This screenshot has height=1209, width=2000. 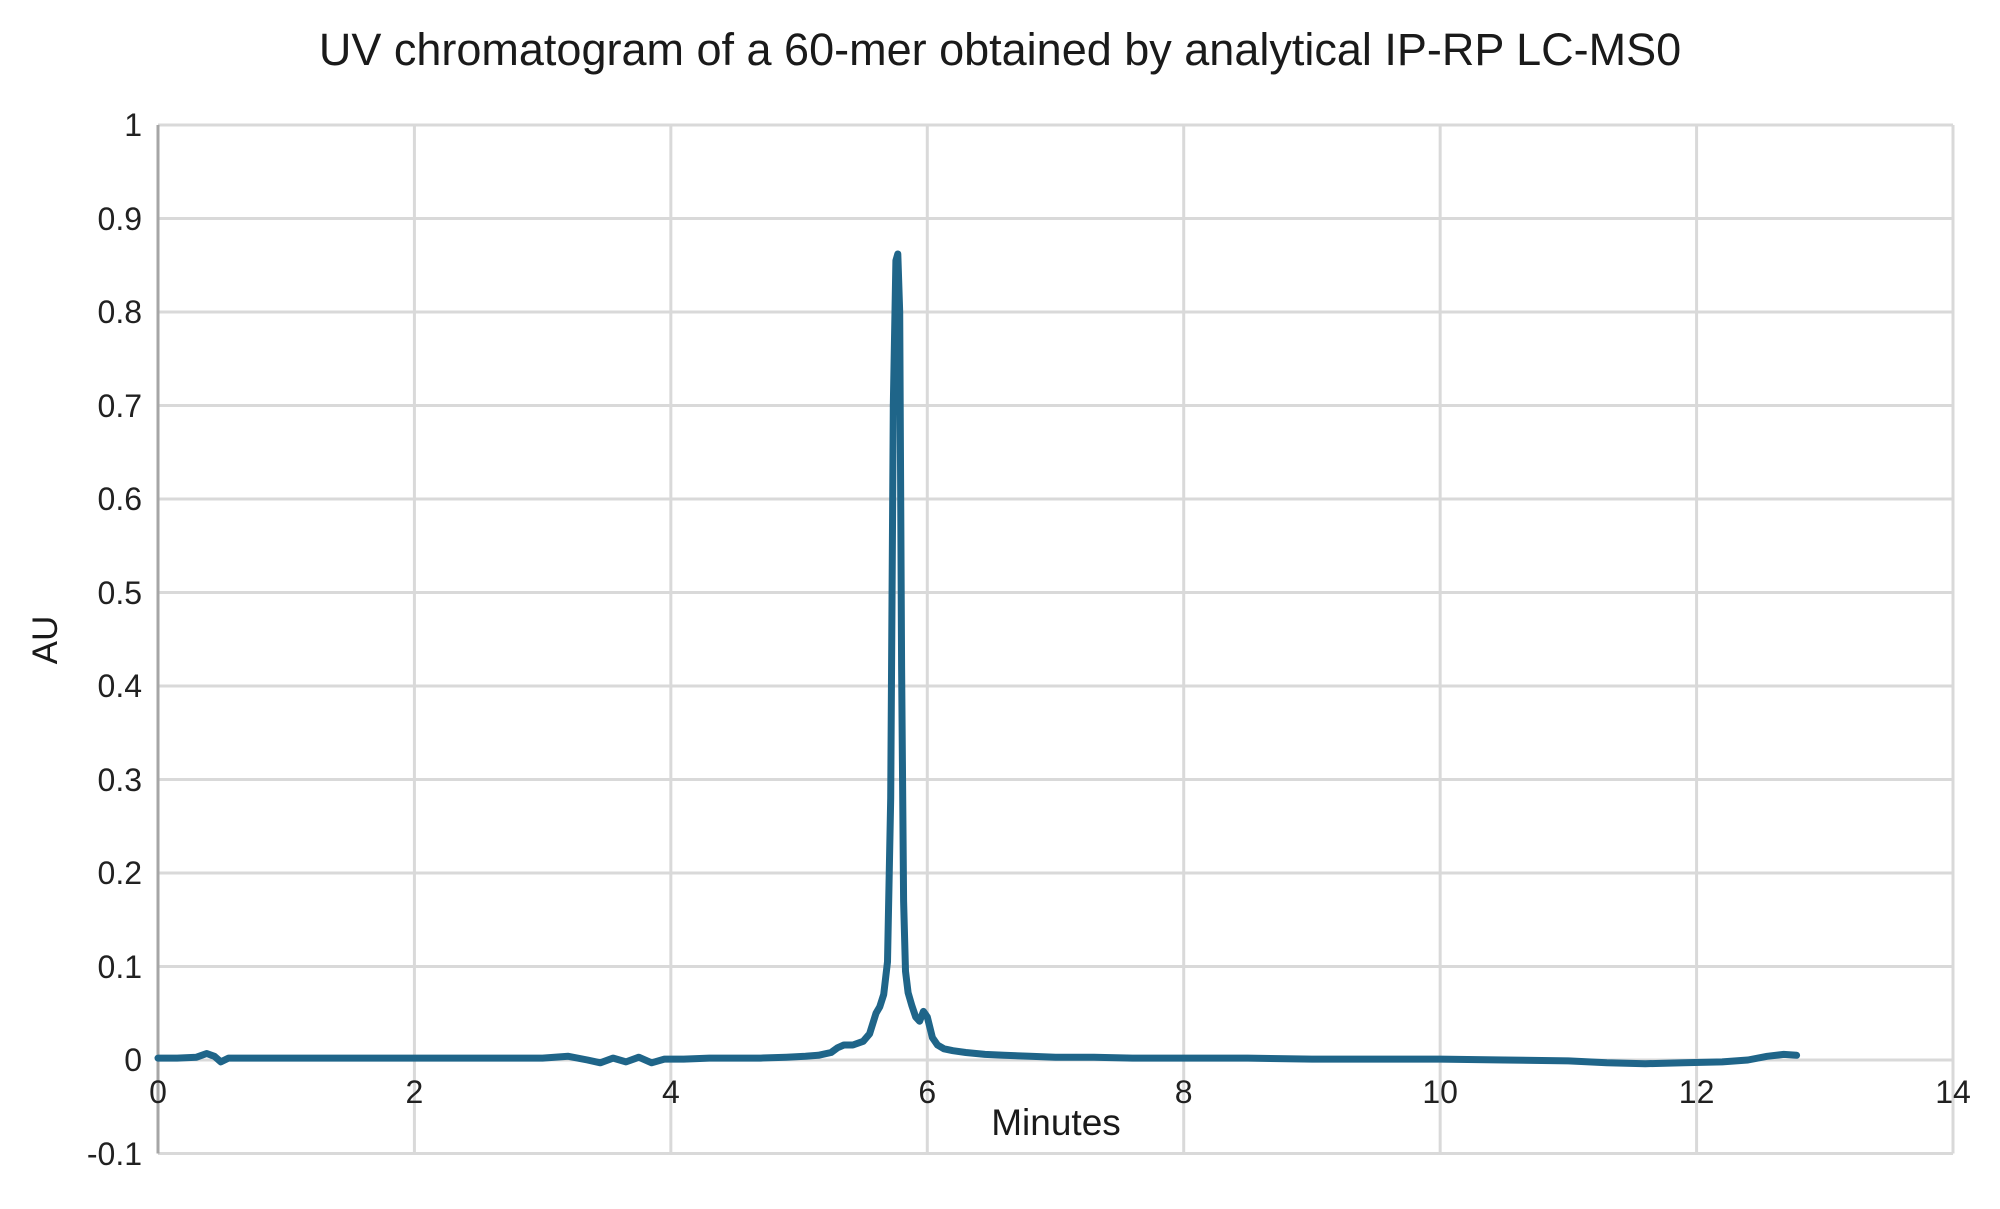 What do you see at coordinates (133, 125) in the screenshot?
I see `y-tick-label: 1` at bounding box center [133, 125].